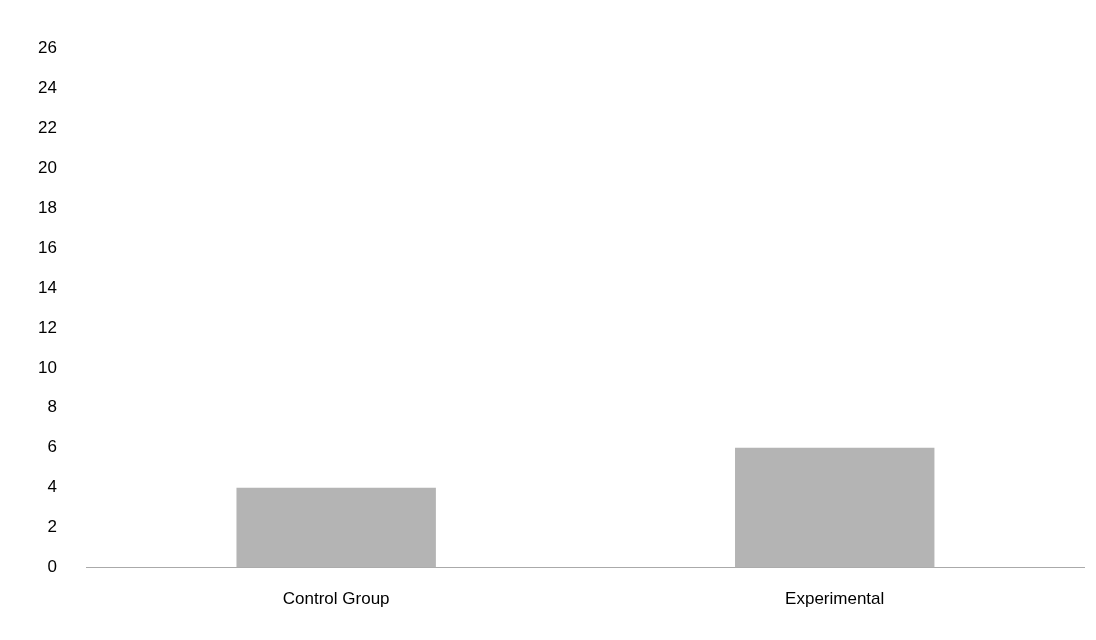  Describe the element at coordinates (336, 599) in the screenshot. I see `x-tick-label: Control Group` at that location.